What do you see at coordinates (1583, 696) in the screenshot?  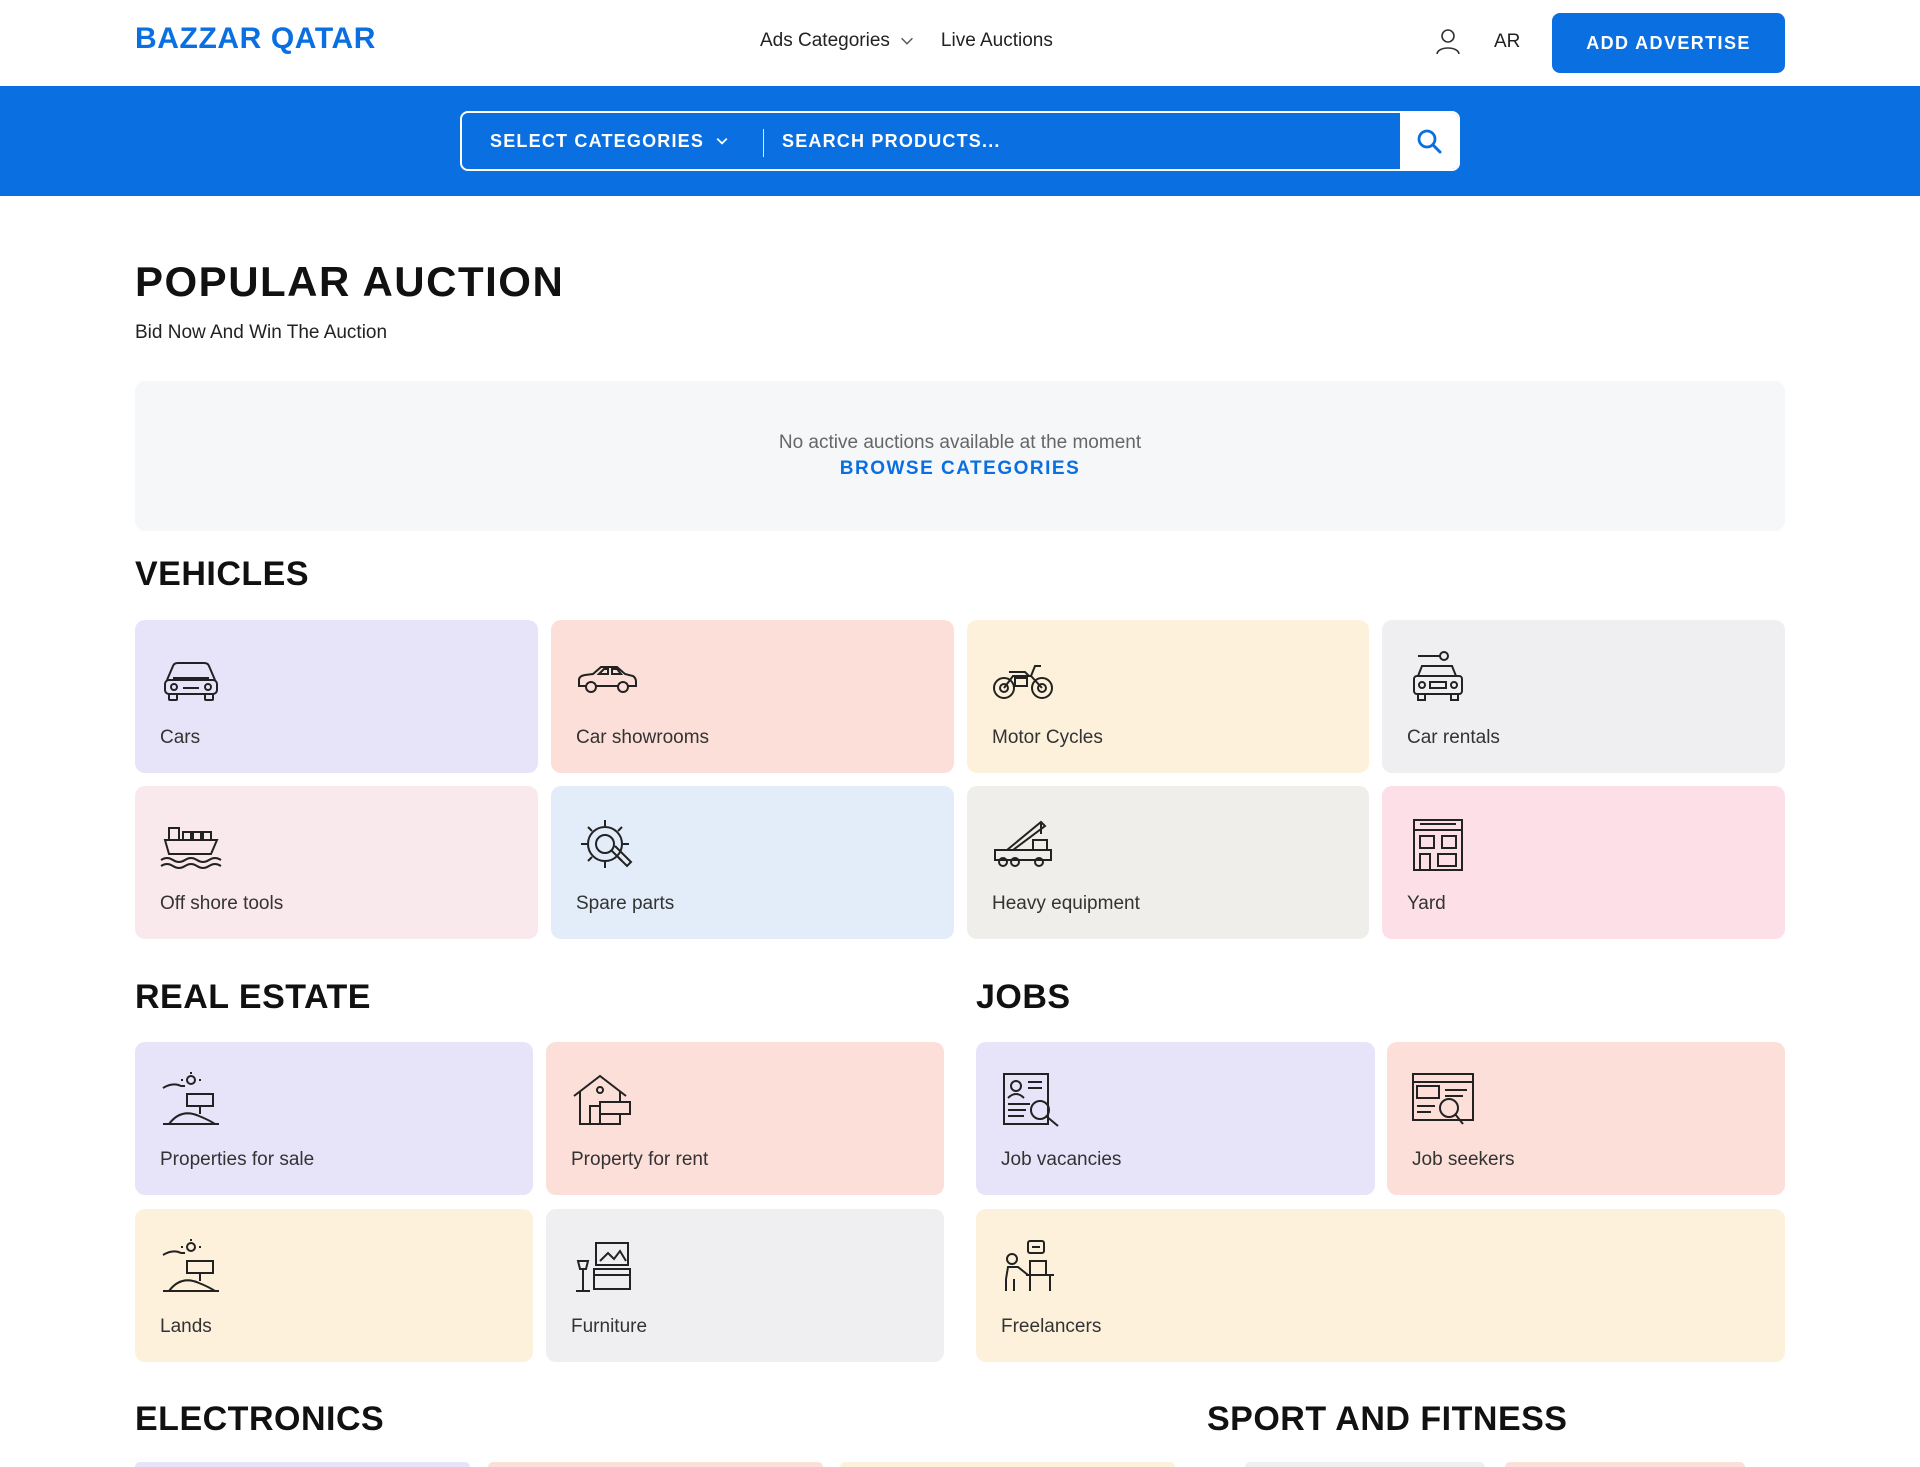 I see `category-card-car-rentals: Car rentals` at bounding box center [1583, 696].